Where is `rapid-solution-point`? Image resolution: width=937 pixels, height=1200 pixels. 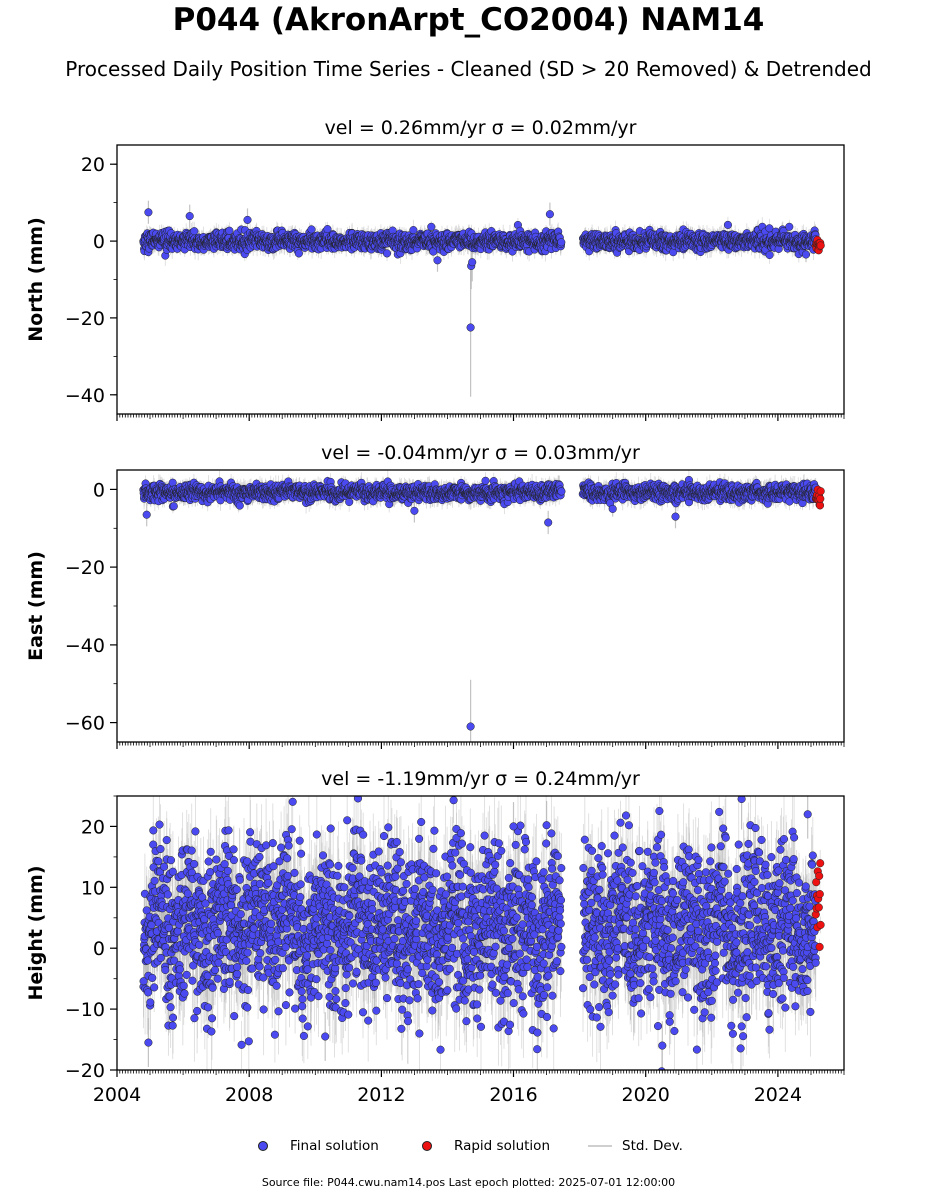
rapid-solution-point is located at coordinates (820, 245).